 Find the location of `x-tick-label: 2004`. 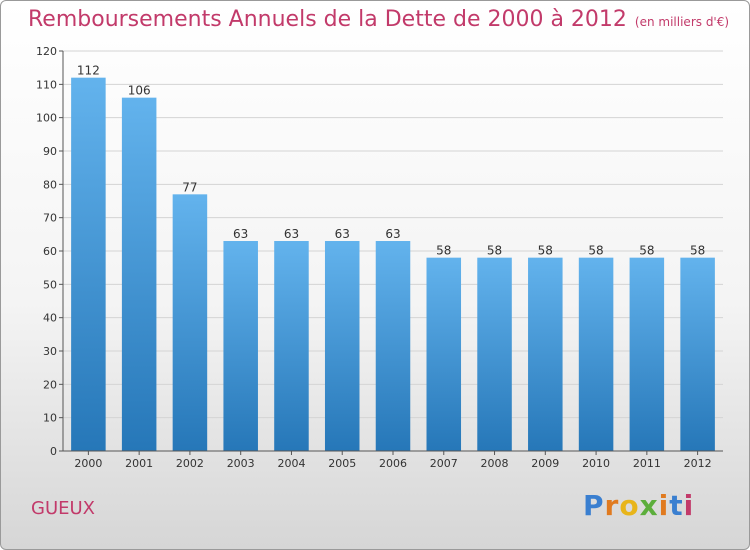

x-tick-label: 2004 is located at coordinates (291, 463).